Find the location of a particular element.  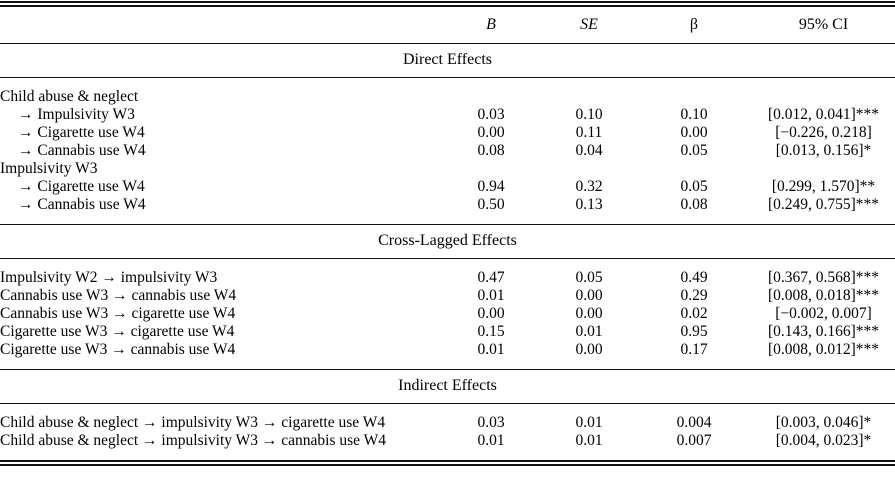

se-value: 0.11 is located at coordinates (589, 132).